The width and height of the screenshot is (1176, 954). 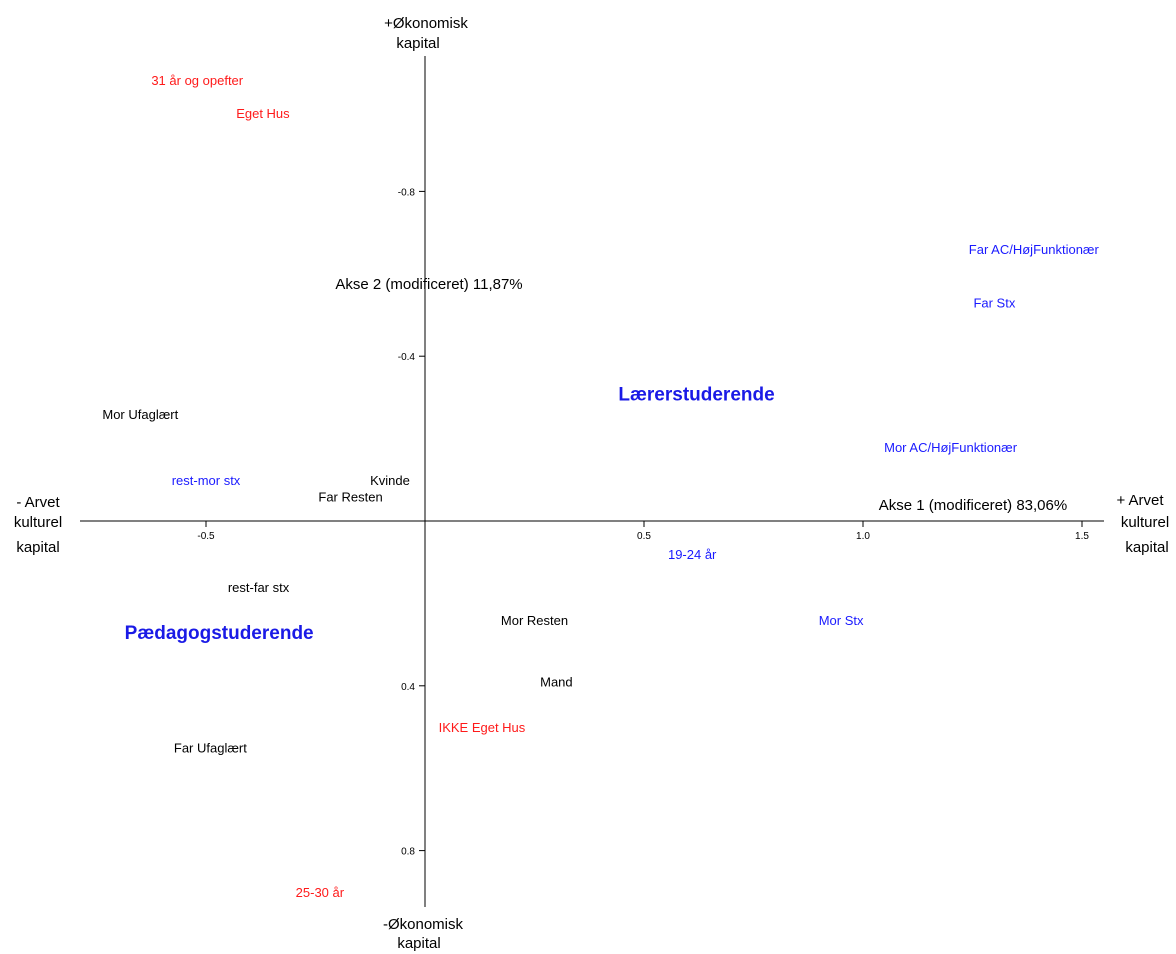 What do you see at coordinates (263, 113) in the screenshot?
I see `point-label: Eget Hus` at bounding box center [263, 113].